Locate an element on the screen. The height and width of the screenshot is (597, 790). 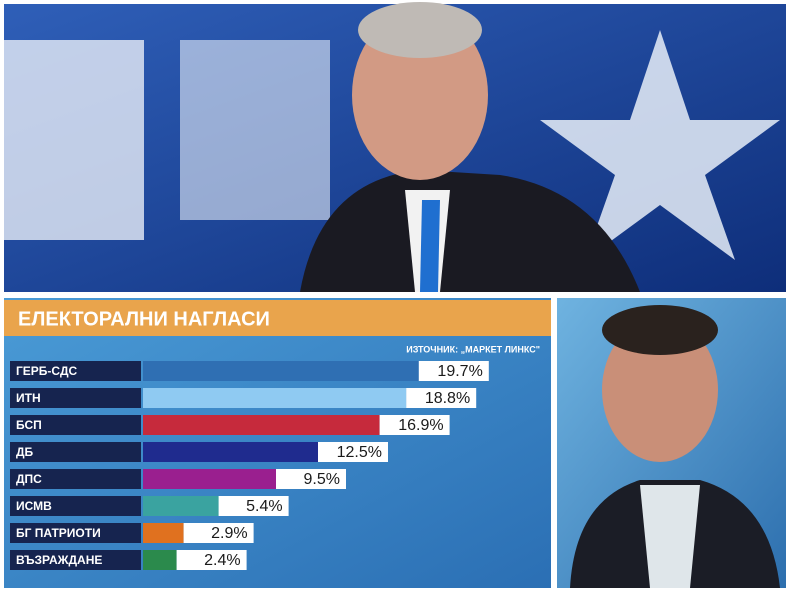
value-label: 16.9% is located at coordinates (420, 425).